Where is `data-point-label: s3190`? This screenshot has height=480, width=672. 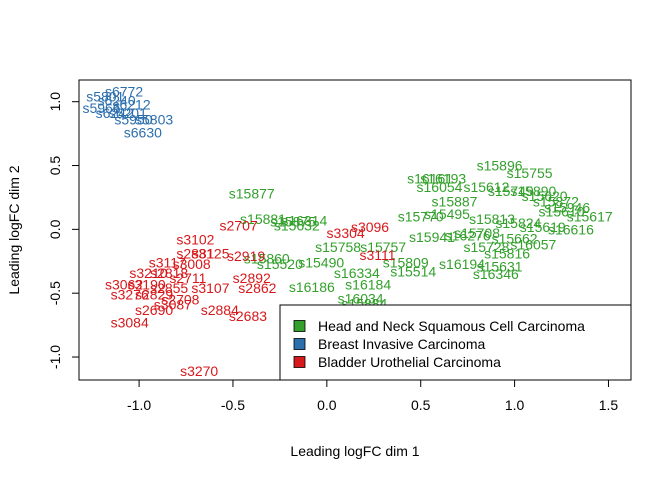 data-point-label: s3190 is located at coordinates (147, 284).